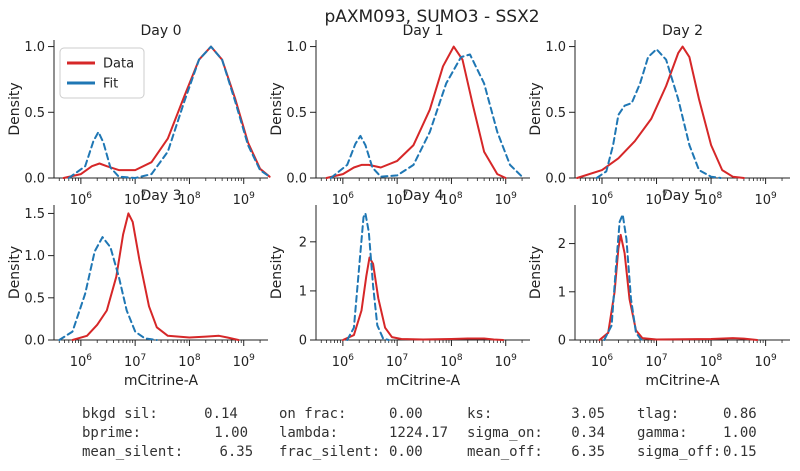 The width and height of the screenshot is (800, 471). Describe the element at coordinates (160, 31) in the screenshot. I see `panel-title: Day 0` at that location.